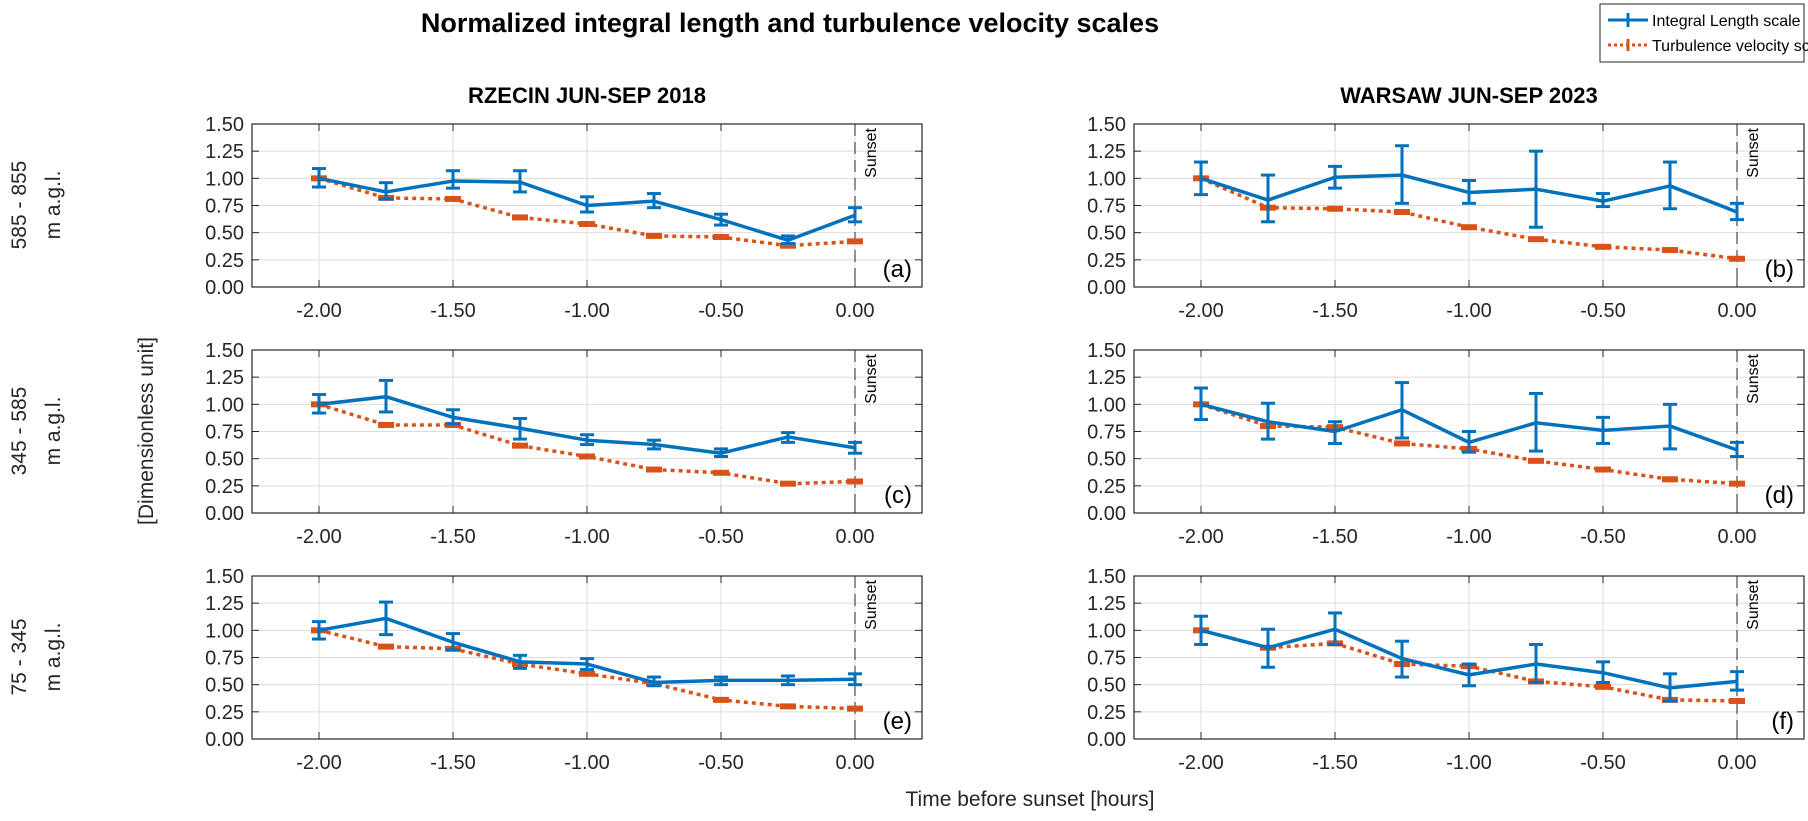 This screenshot has width=1808, height=821. What do you see at coordinates (36, 431) in the screenshot?
I see `row-label-2: 345 - 585 m a.g.l.` at bounding box center [36, 431].